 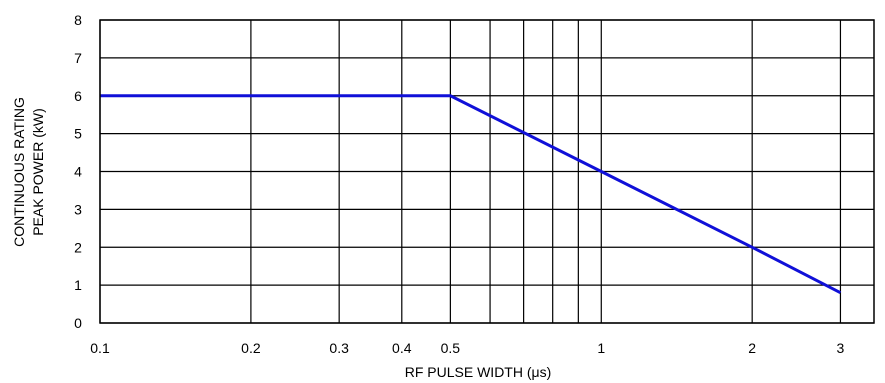 I want to click on y-axis-label-line-2: PEAK POWER (kW), so click(x=38, y=172).